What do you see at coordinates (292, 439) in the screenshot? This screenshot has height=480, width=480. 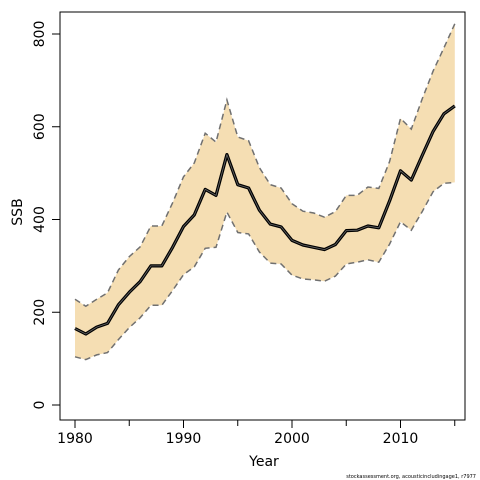 I see `x-tick-label: 2000` at bounding box center [292, 439].